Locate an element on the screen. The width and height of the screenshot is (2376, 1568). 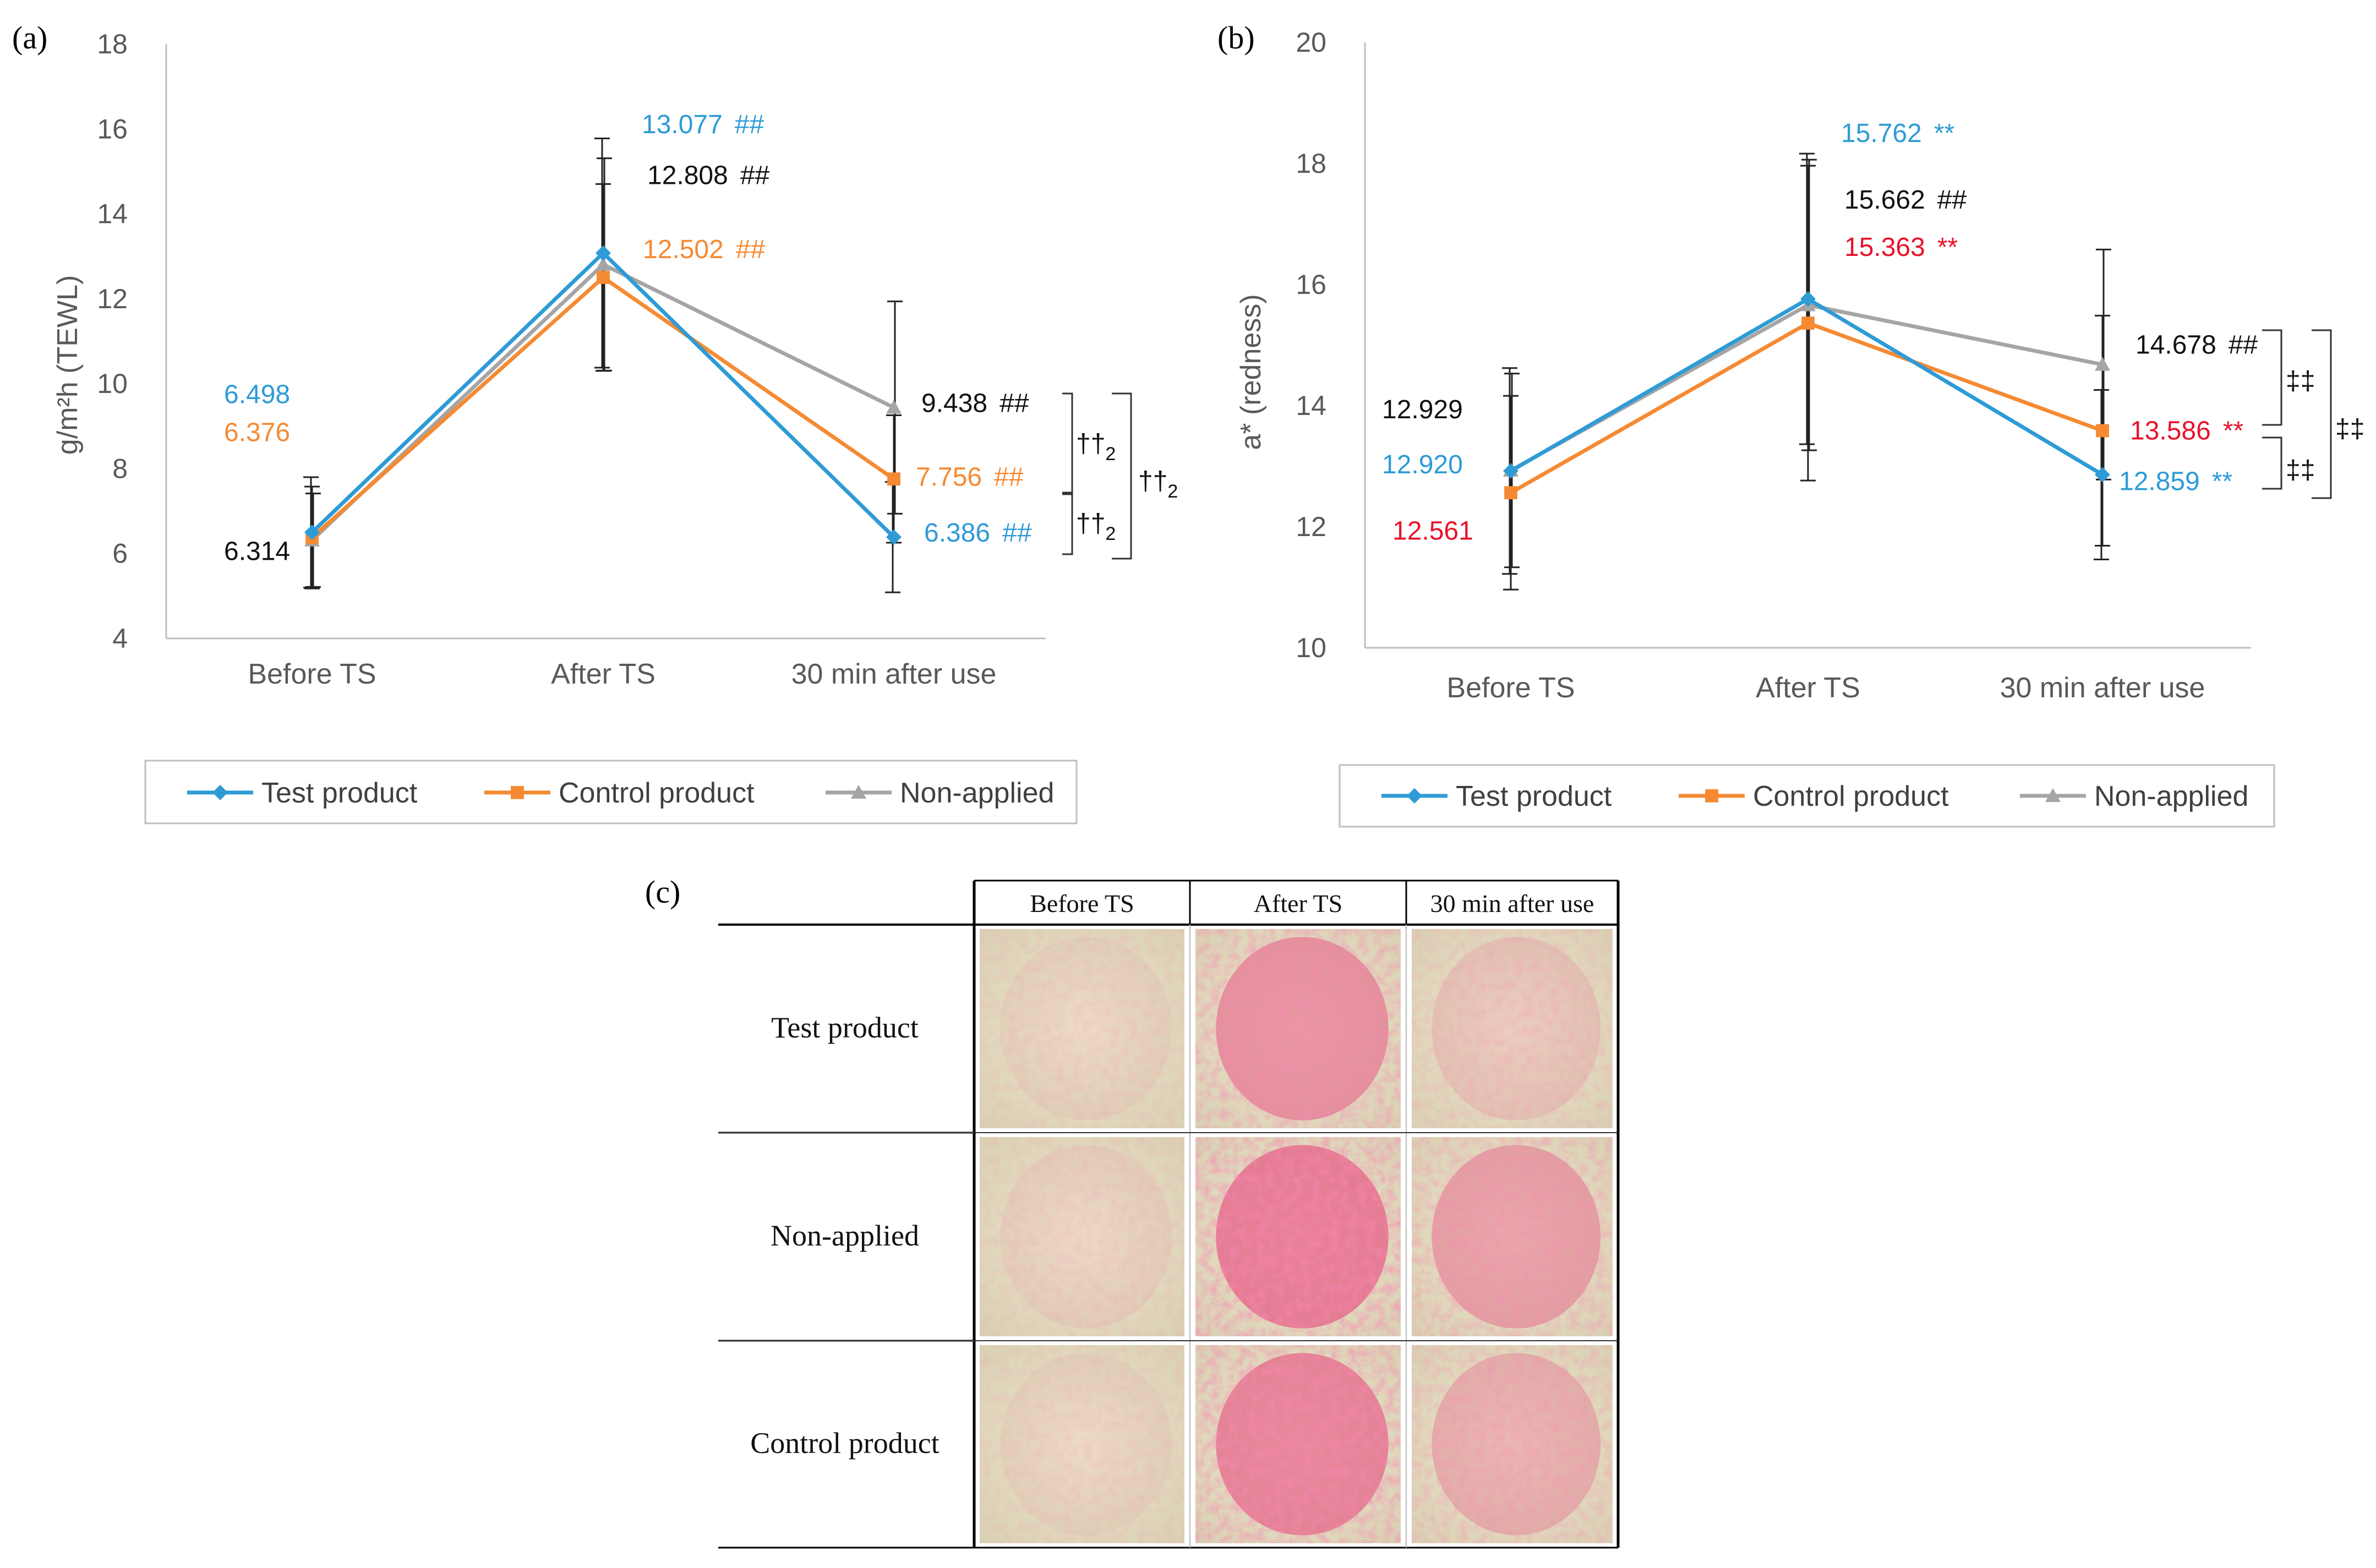
data-label-nonapplied: 14.678 ## is located at coordinates (2196, 344).